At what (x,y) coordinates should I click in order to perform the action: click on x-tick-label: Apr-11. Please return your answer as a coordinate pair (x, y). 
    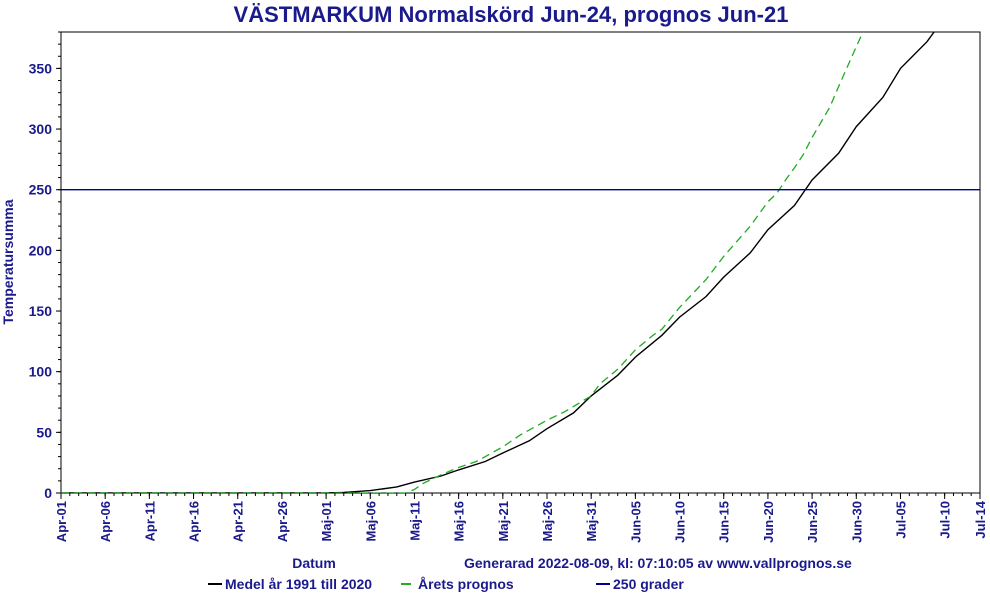
    Looking at the image, I should click on (149, 521).